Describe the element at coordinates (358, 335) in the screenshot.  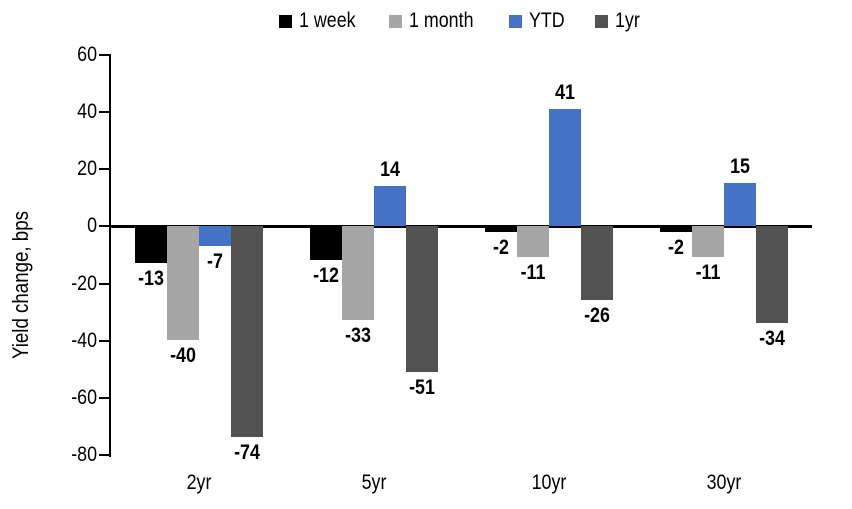
I see `bar-value-label: -33` at that location.